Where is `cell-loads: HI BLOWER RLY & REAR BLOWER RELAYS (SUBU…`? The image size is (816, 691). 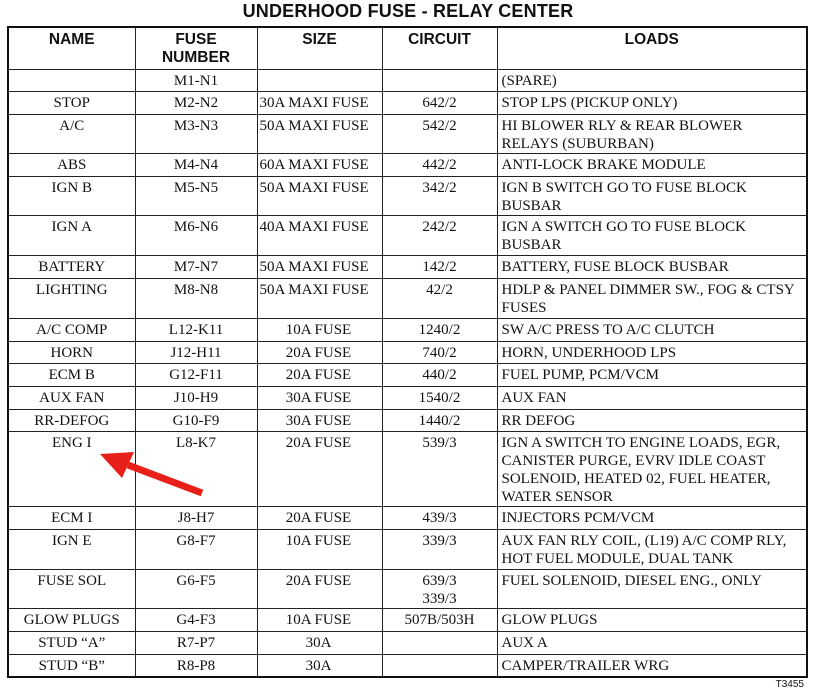
cell-loads: HI BLOWER RLY & REAR BLOWER RELAYS (SUBU… is located at coordinates (652, 133).